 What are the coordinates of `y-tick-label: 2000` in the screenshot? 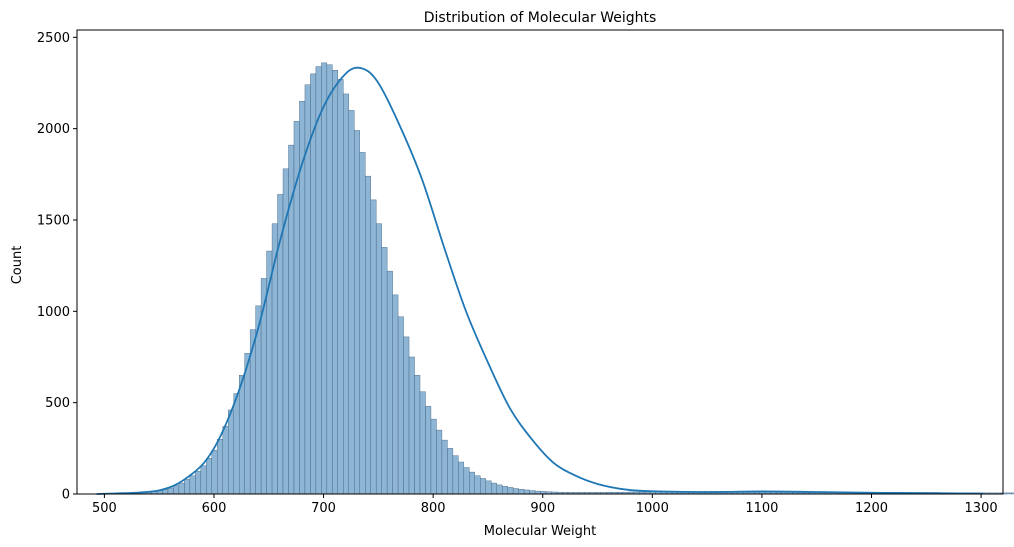 It's located at (53, 129).